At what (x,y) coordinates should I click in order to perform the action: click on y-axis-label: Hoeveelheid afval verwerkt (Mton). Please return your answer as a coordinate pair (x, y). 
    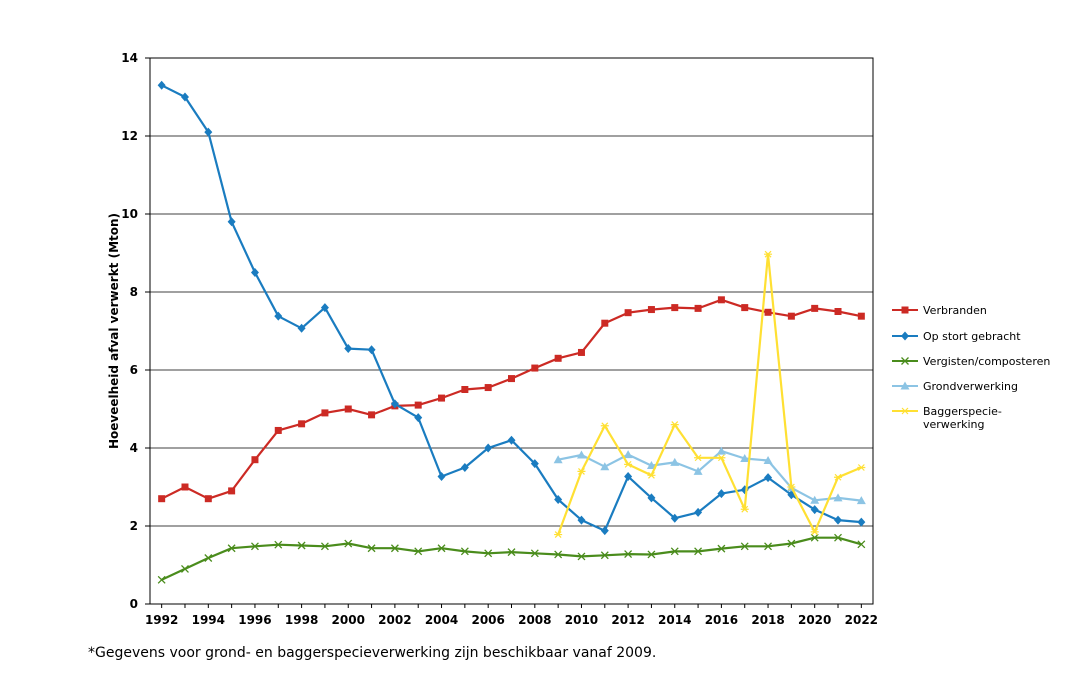
    Looking at the image, I should click on (114, 331).